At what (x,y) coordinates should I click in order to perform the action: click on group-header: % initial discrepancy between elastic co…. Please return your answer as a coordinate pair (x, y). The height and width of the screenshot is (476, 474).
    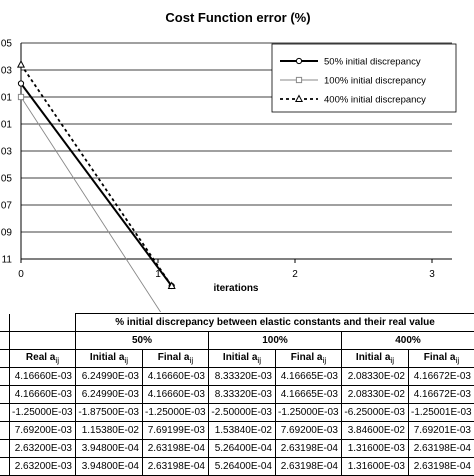
    Looking at the image, I should click on (275, 323).